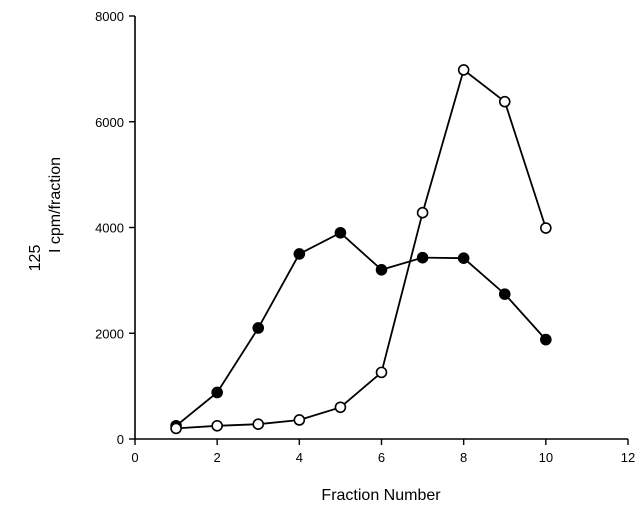  What do you see at coordinates (109, 228) in the screenshot?
I see `y-tick-label: 4000` at bounding box center [109, 228].